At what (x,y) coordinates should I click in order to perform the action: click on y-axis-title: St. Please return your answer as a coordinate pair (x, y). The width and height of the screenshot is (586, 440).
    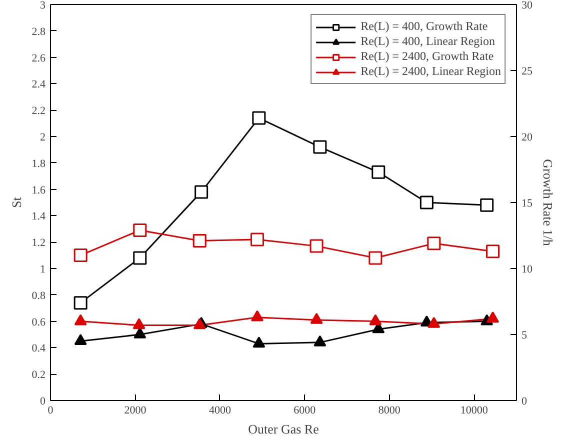
    Looking at the image, I should click on (16, 202).